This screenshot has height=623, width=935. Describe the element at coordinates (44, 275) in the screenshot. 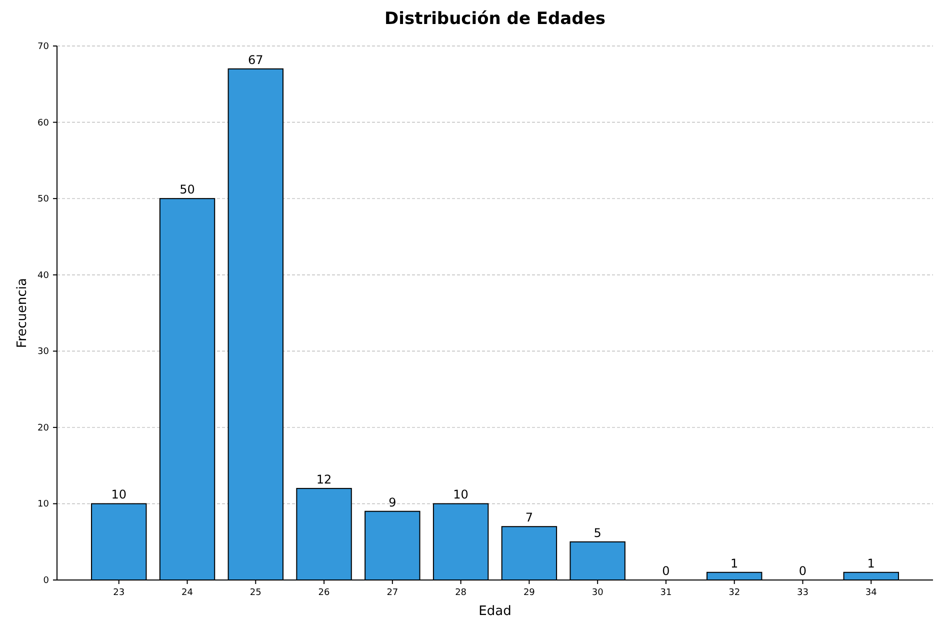

I see `y-tick-label: 40` at that location.